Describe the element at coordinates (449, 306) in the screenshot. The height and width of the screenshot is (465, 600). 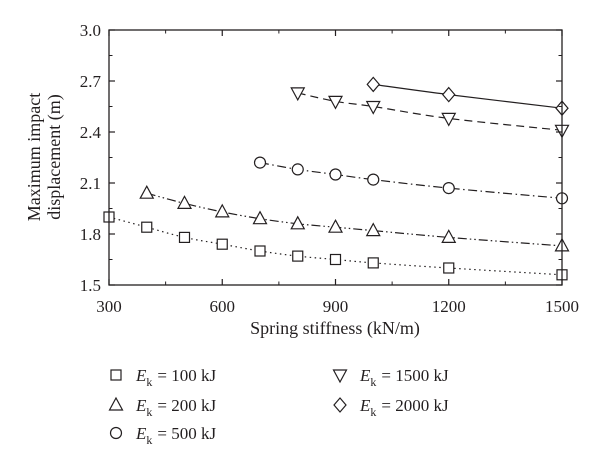
I see `x-tick-label: 1200` at that location.